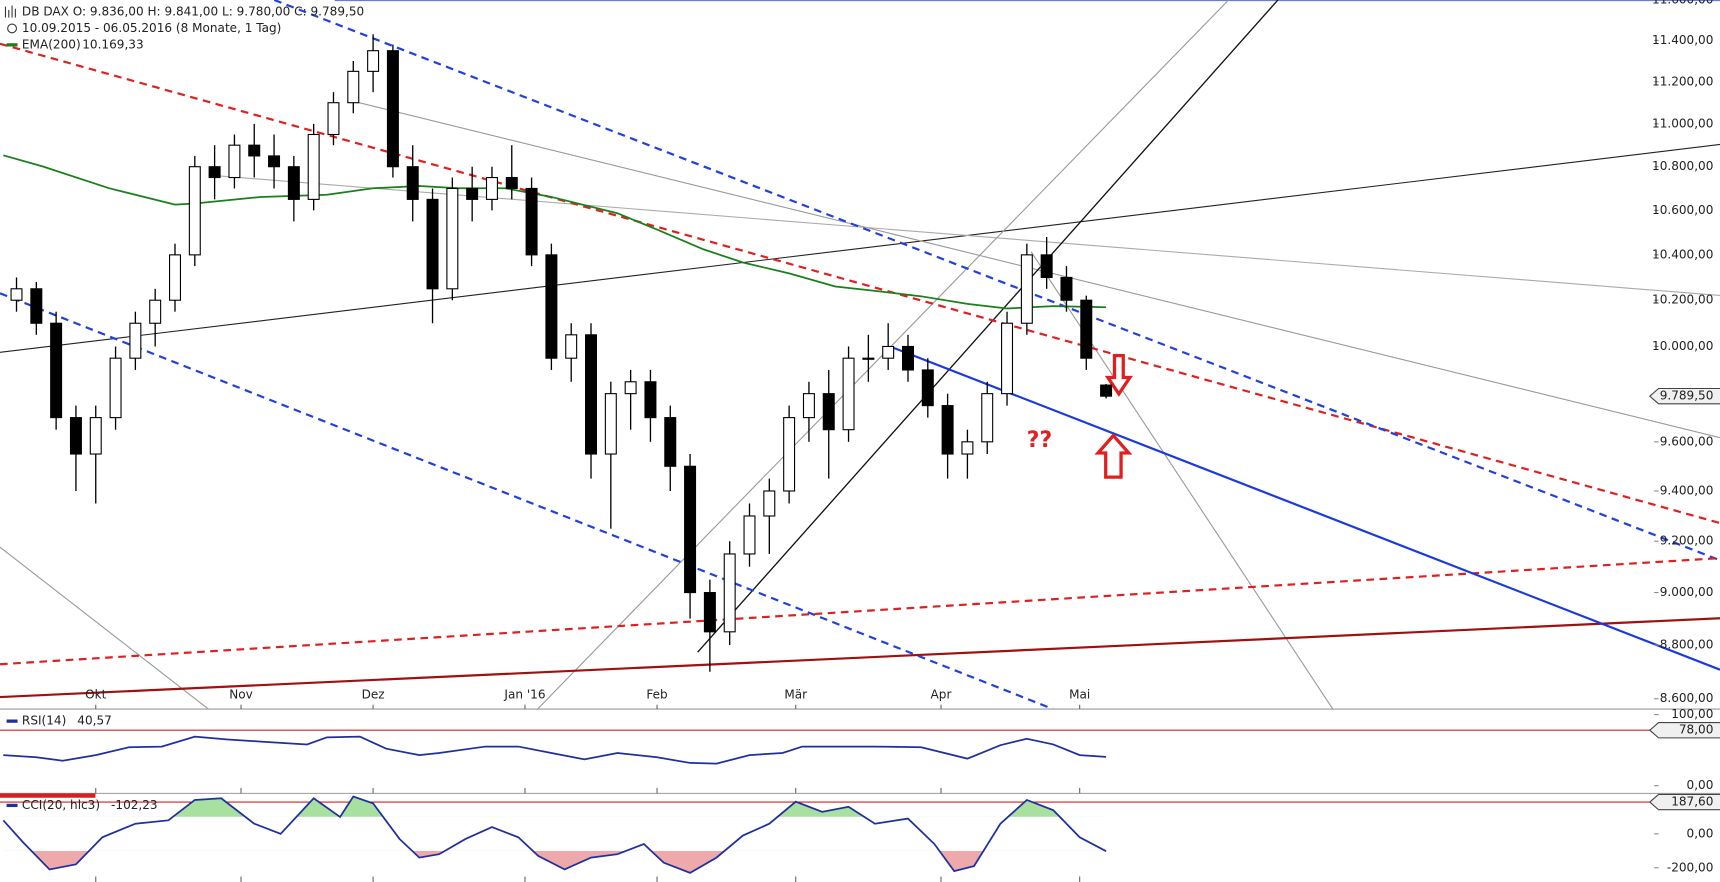 This screenshot has height=882, width=1720. I want to click on y-tick-label: 11.600,00, so click(1682, 3).